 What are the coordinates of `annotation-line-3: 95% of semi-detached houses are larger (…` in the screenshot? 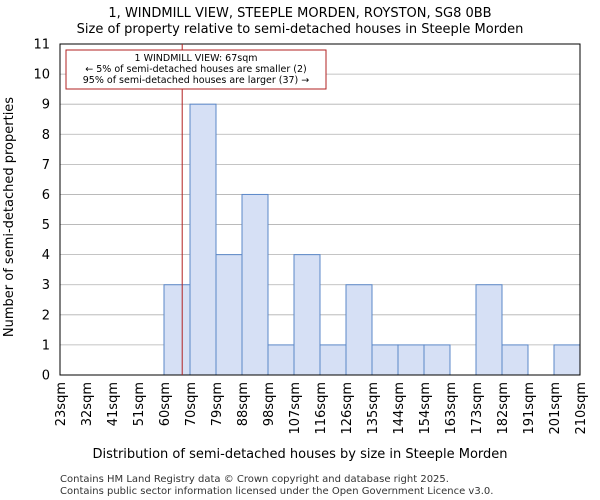 It's located at (196, 80).